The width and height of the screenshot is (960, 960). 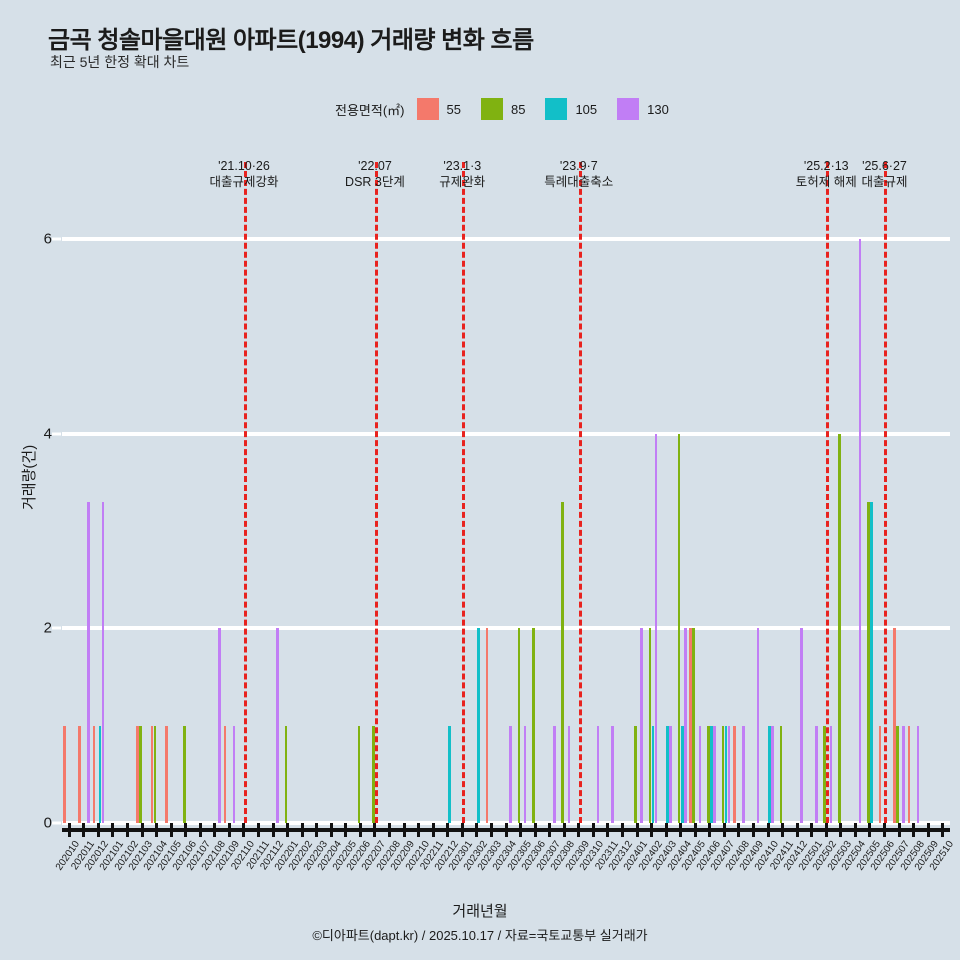 I want to click on legend-item-105: 105, so click(x=579, y=109).